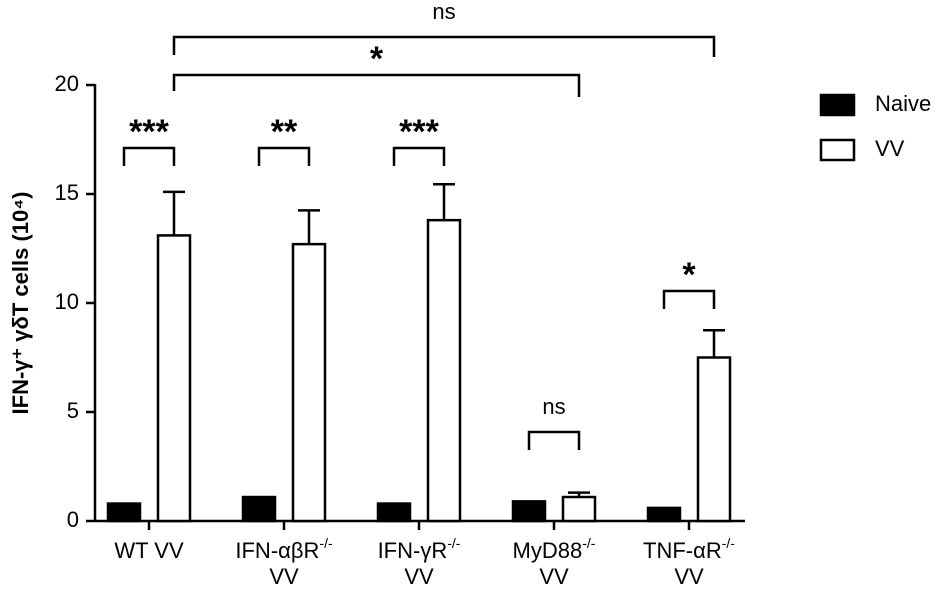 Image resolution: width=945 pixels, height=601 pixels. I want to click on y-tick-label: 10, so click(67, 301).